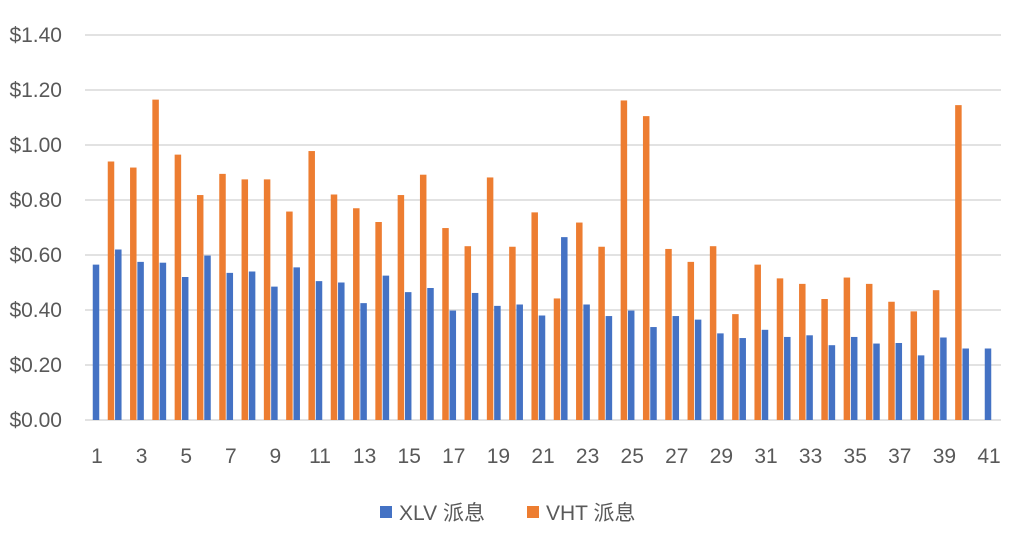  I want to click on x-tick-label: 19, so click(498, 456).